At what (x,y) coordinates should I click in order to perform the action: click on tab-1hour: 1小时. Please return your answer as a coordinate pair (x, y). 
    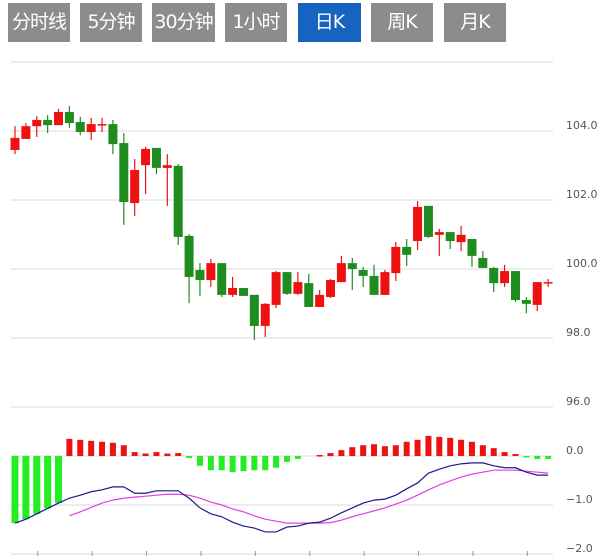
    Looking at the image, I should click on (256, 22).